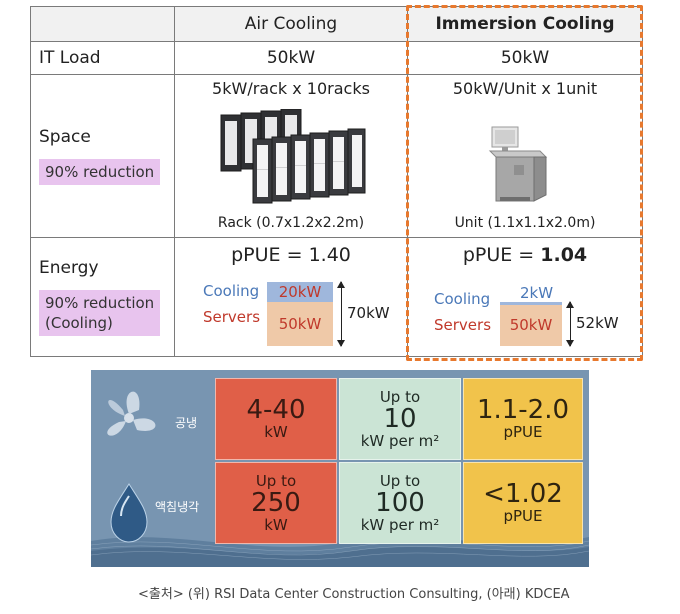  I want to click on it-load-immersion: 50kW, so click(525, 58).